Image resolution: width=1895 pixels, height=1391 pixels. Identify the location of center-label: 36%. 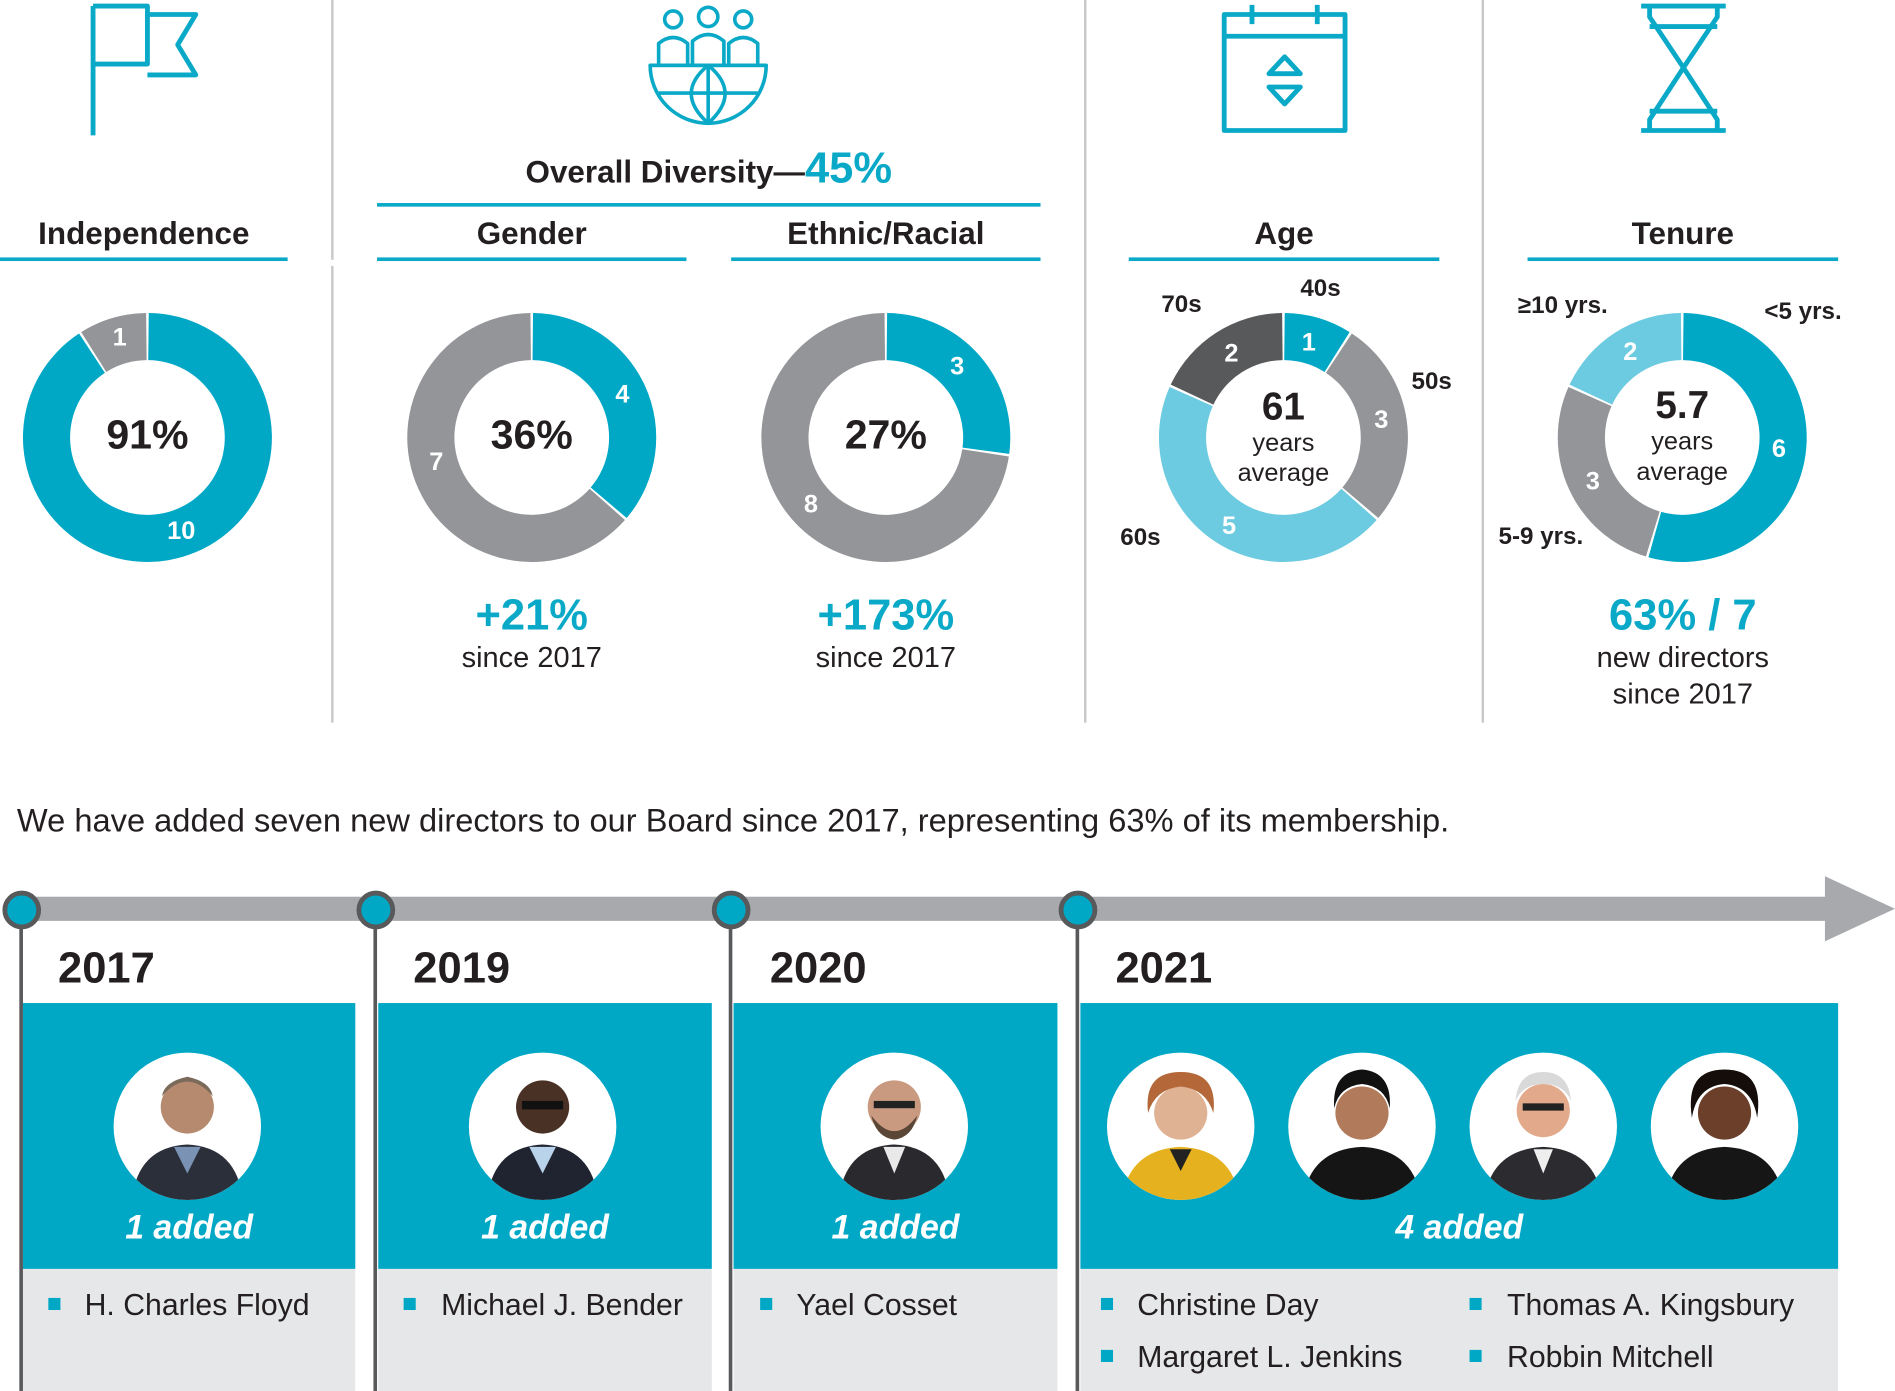
(532, 434).